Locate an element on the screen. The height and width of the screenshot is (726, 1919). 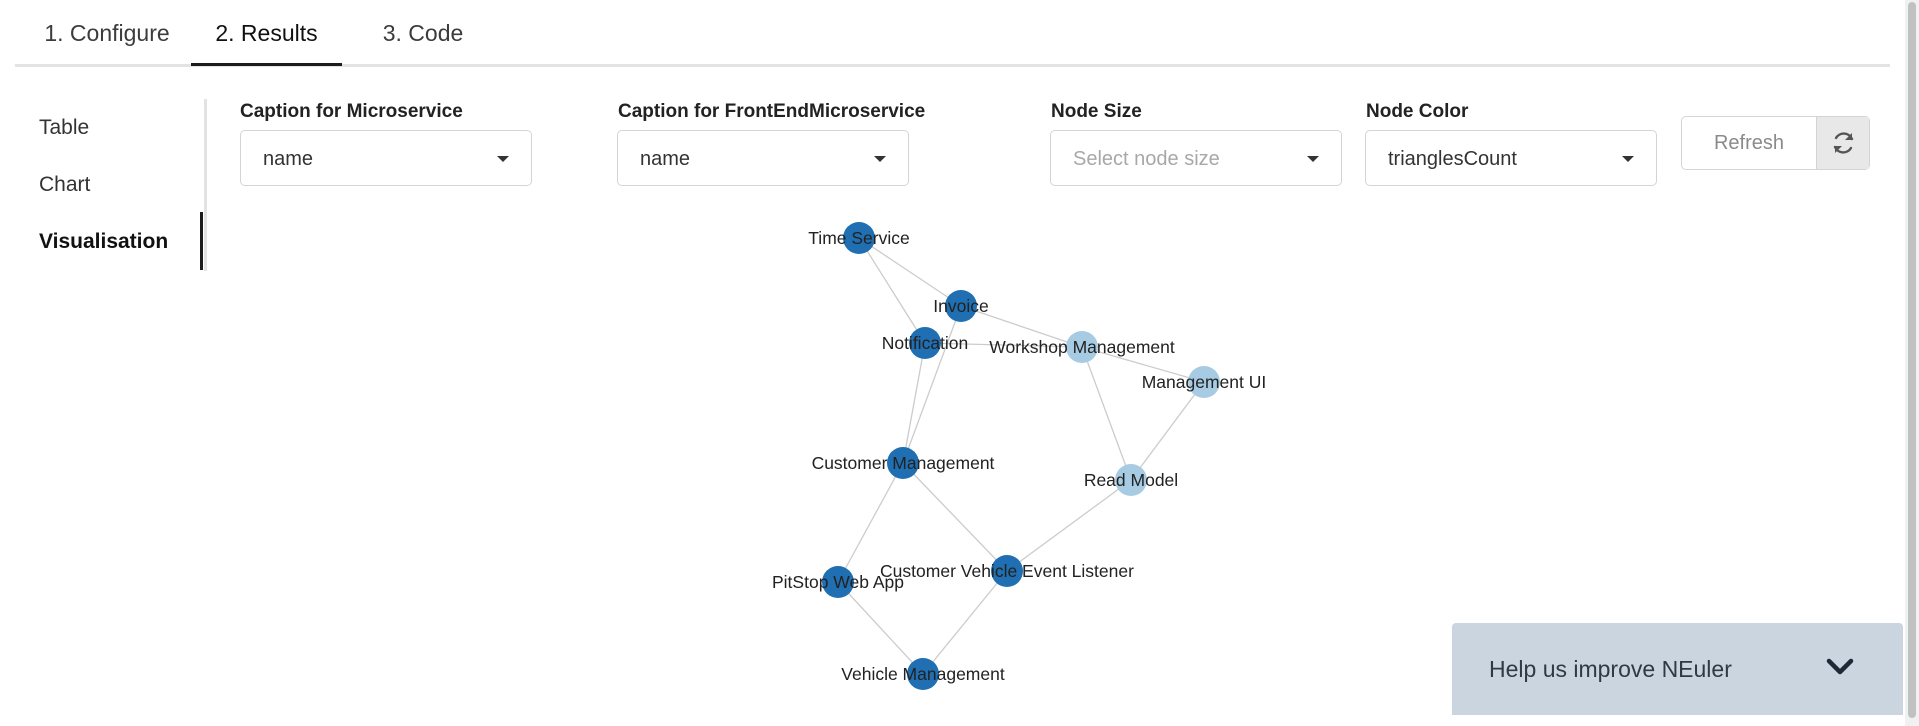
refresh-button-group: Refresh is located at coordinates (1775, 143).